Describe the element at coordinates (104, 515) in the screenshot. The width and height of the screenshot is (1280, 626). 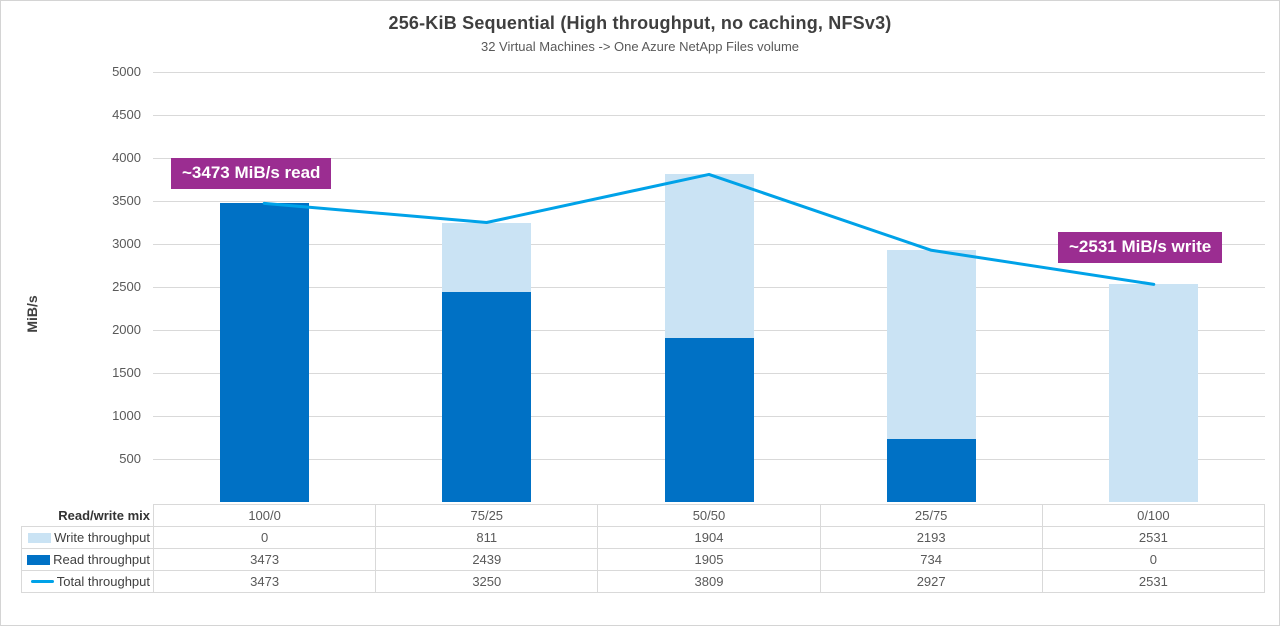
I see `table-row-header-read-write-mix: Read/write mix` at that location.